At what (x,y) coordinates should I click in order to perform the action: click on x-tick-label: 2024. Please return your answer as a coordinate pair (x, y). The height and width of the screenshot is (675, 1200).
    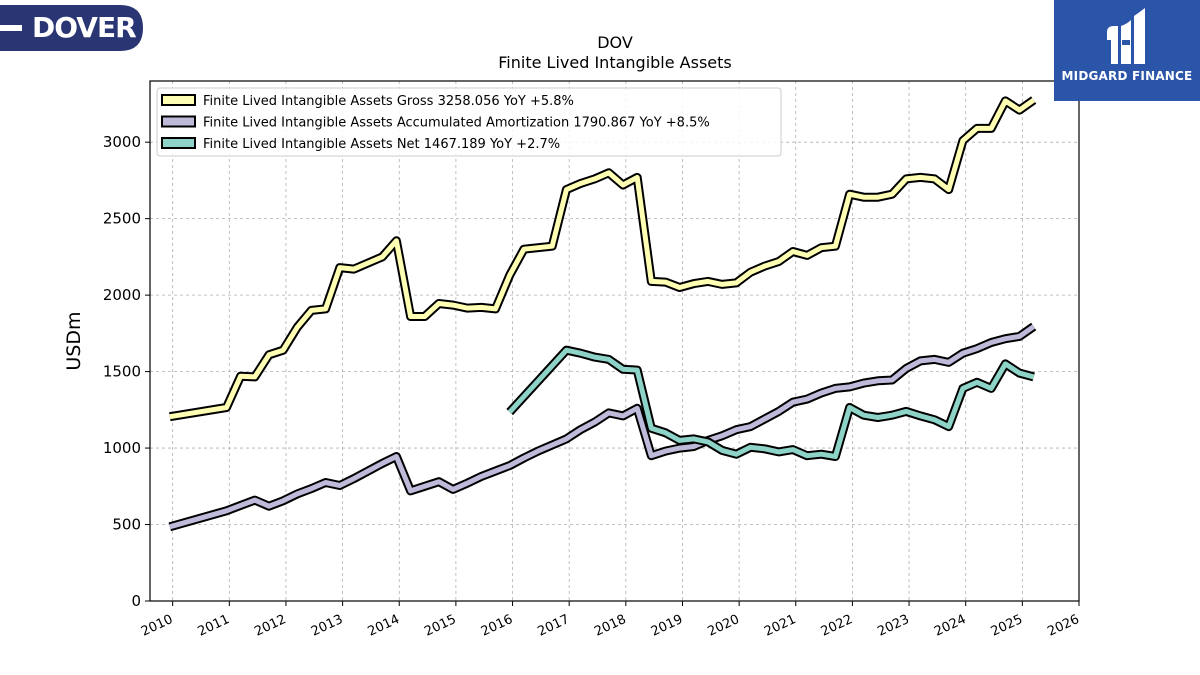
    Looking at the image, I should click on (950, 626).